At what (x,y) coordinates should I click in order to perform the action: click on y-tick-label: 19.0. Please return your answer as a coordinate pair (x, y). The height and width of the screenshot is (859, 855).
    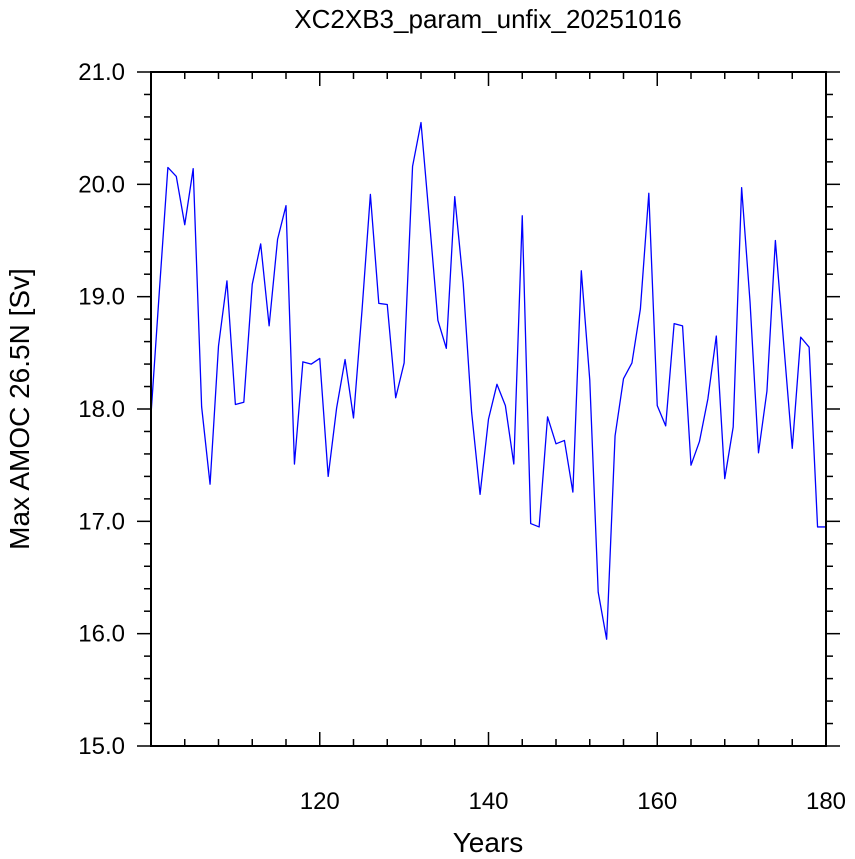
    Looking at the image, I should click on (101, 297).